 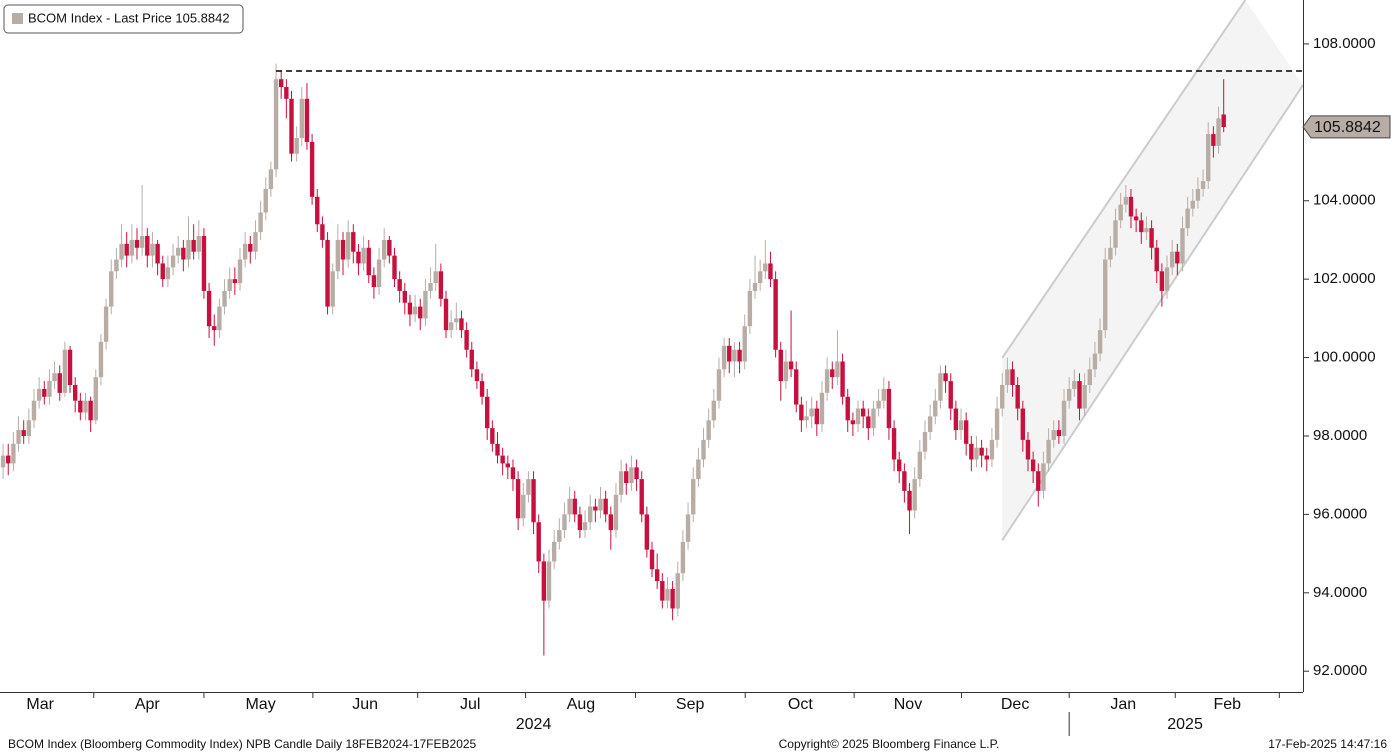 I want to click on footer-right: 17-Feb-2025 14:47:16, so click(x=1327, y=744).